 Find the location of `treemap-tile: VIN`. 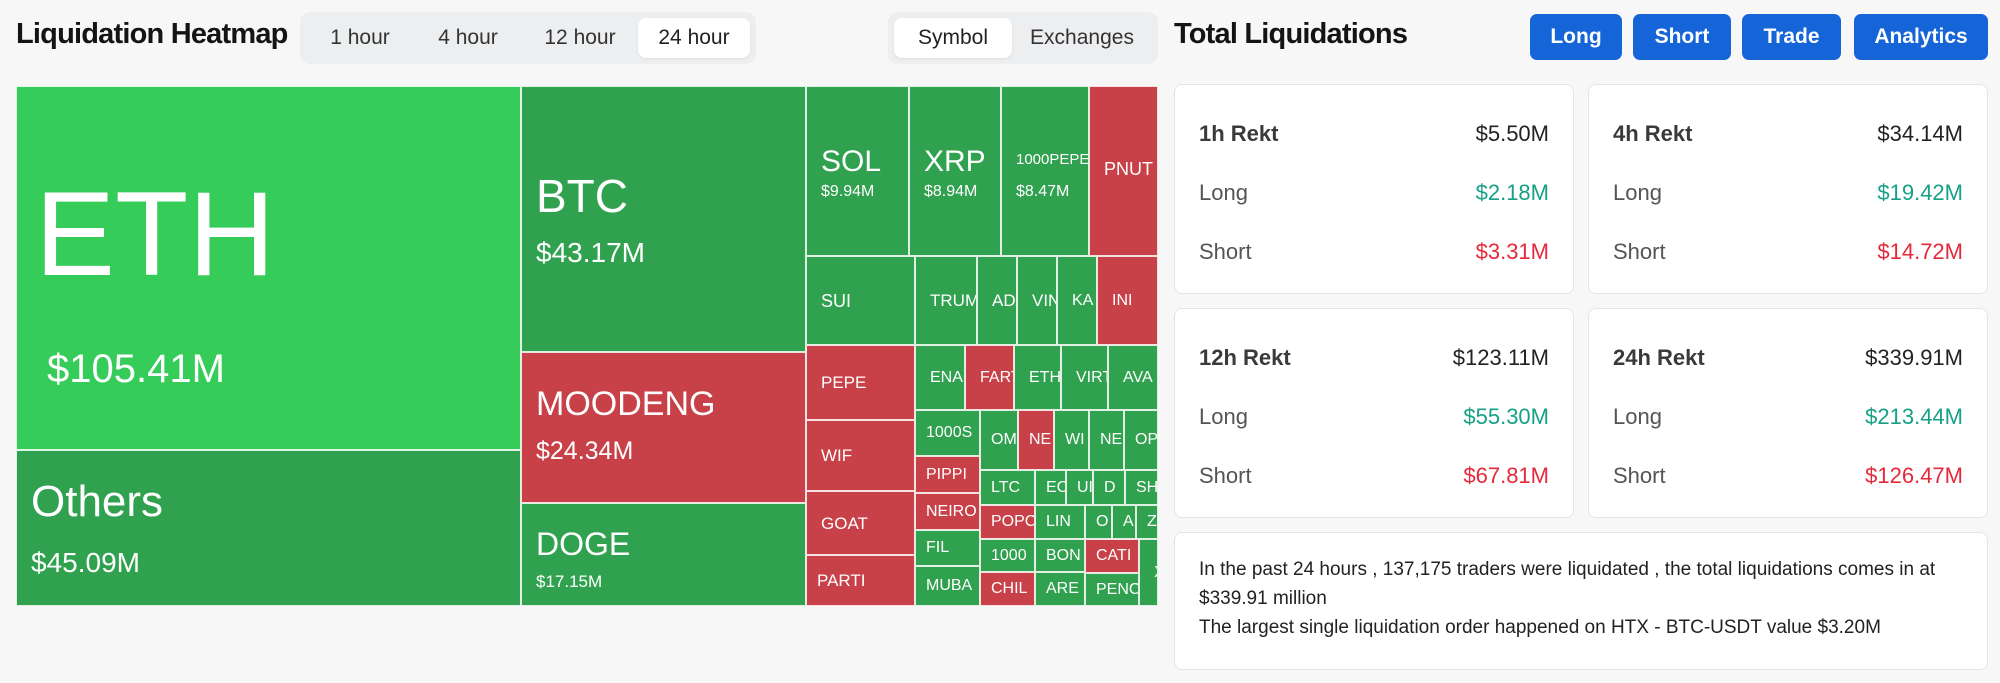

treemap-tile: VIN is located at coordinates (1037, 300).